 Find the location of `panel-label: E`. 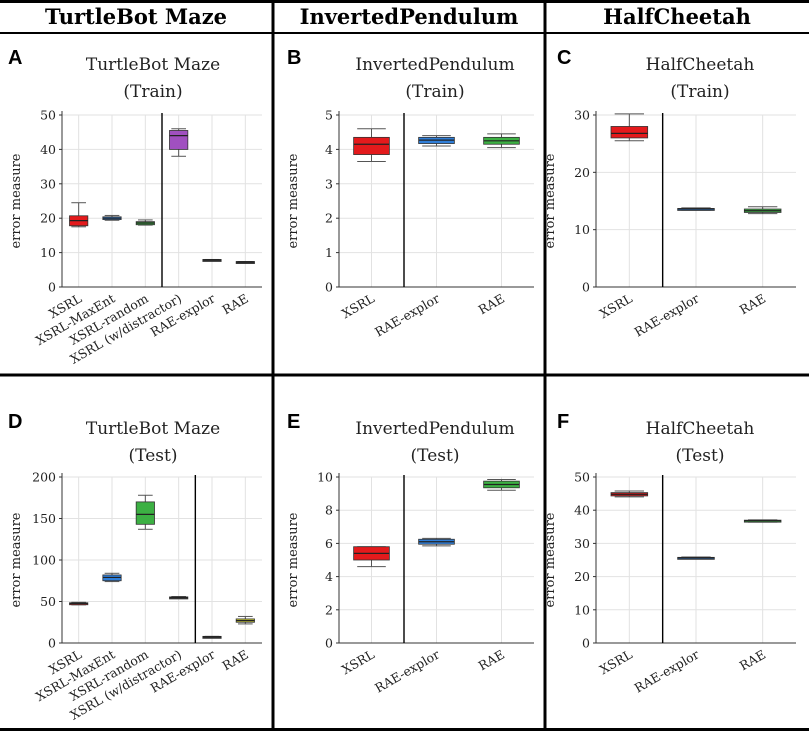

panel-label: E is located at coordinates (293, 422).